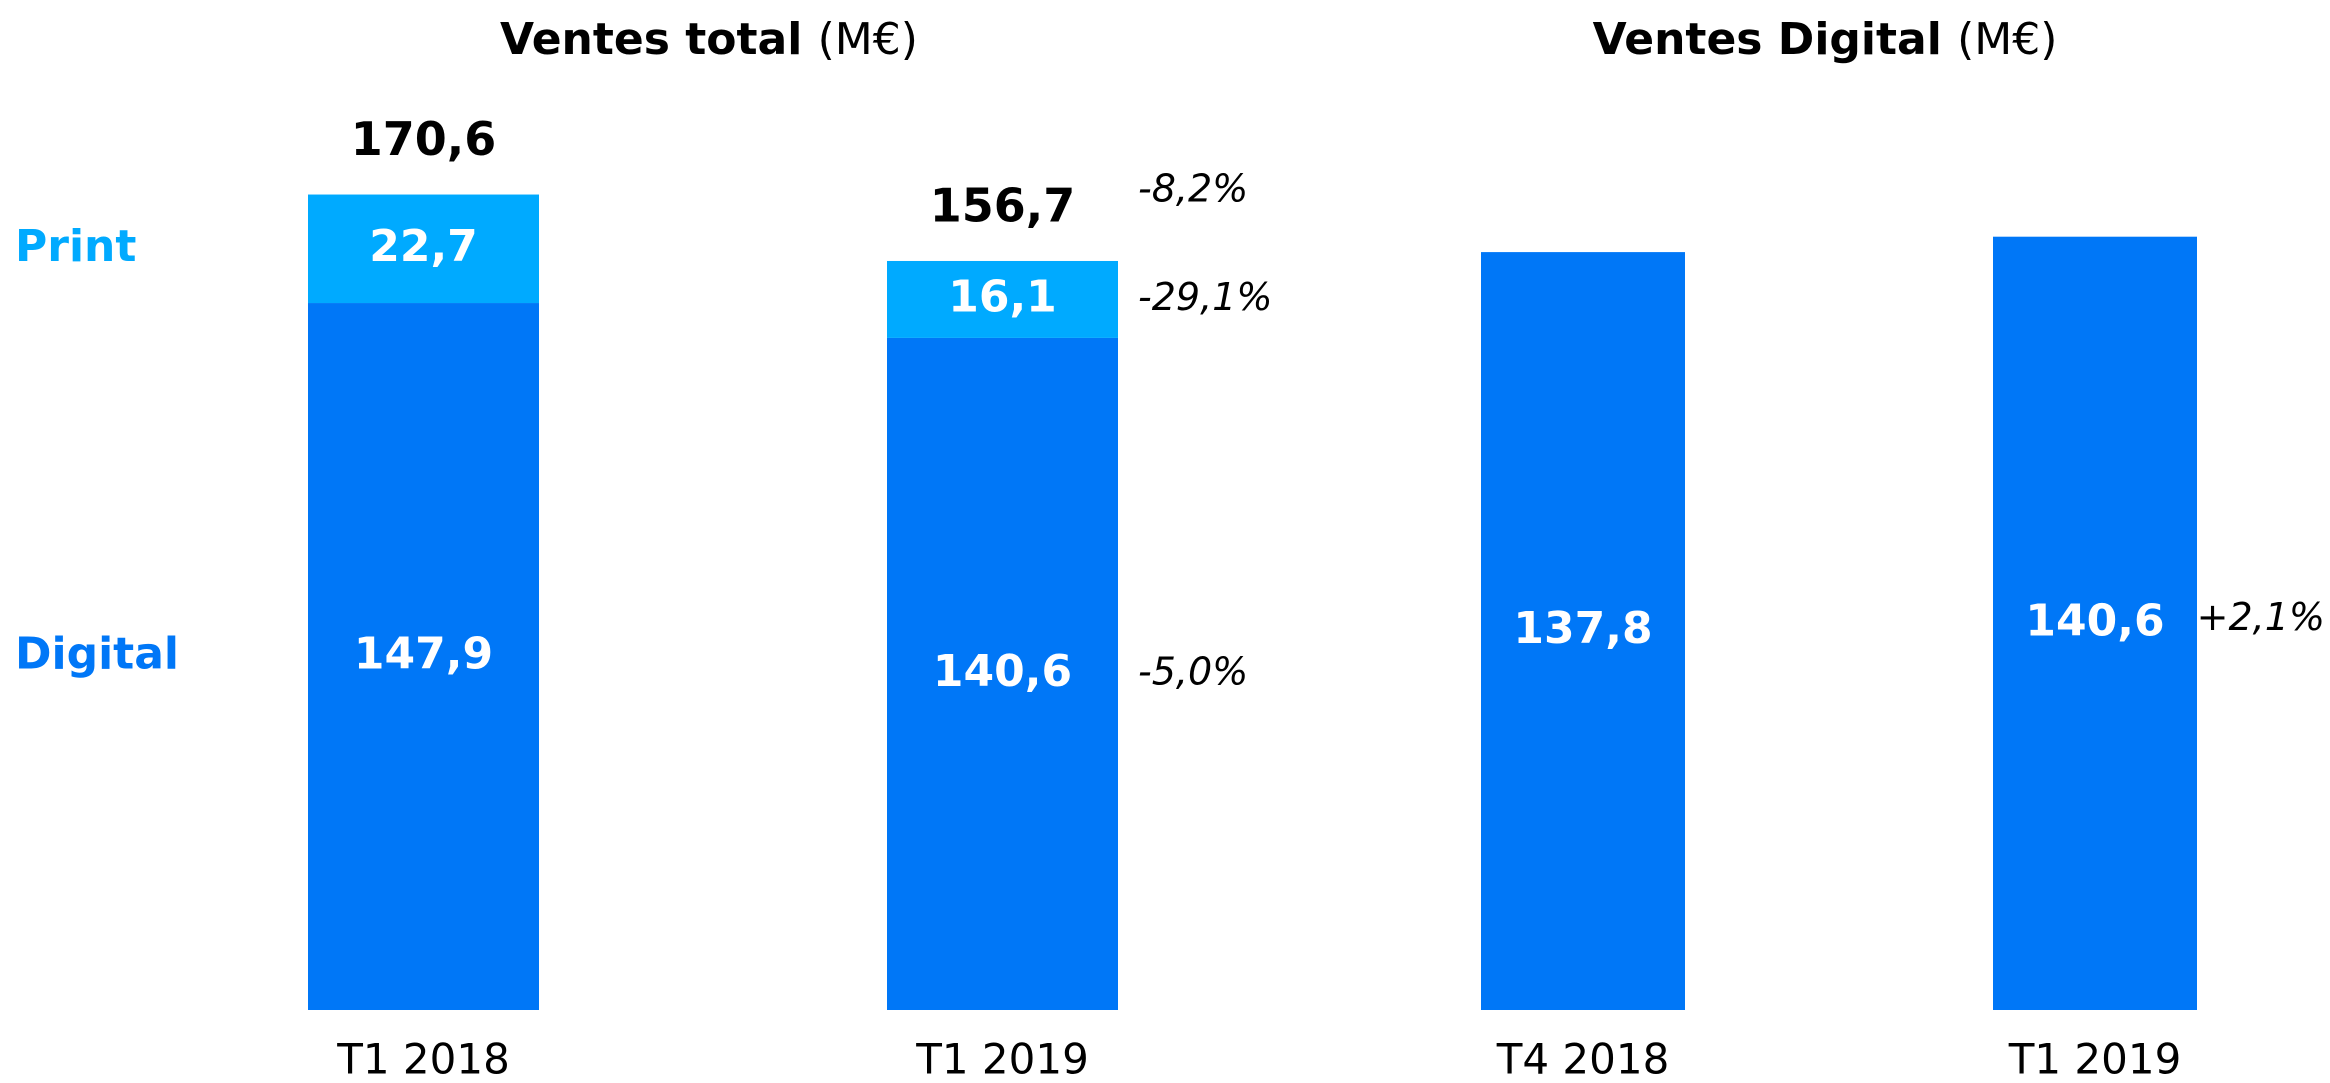 This screenshot has width=2330, height=1083. Describe the element at coordinates (97, 654) in the screenshot. I see `legend-label: Digital` at that location.